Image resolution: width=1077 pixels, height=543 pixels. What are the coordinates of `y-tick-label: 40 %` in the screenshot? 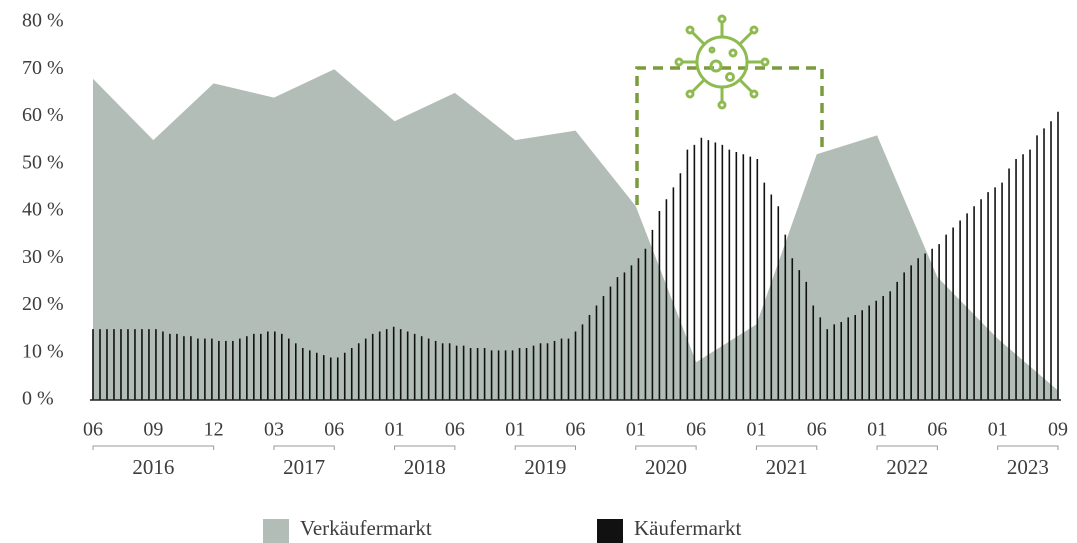 It's located at (43, 210).